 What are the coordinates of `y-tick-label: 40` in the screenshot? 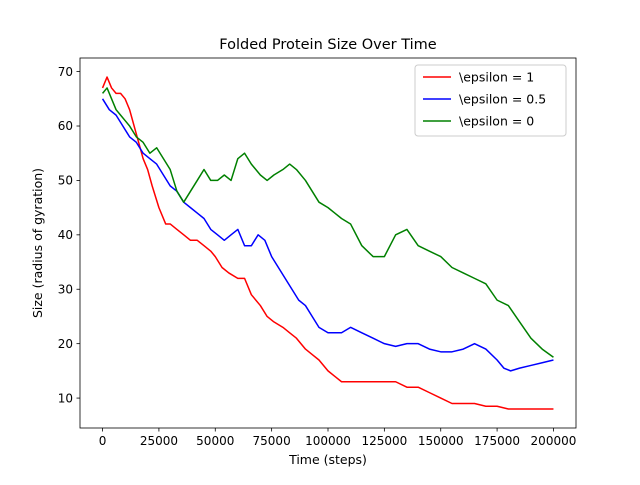 It's located at (65, 235).